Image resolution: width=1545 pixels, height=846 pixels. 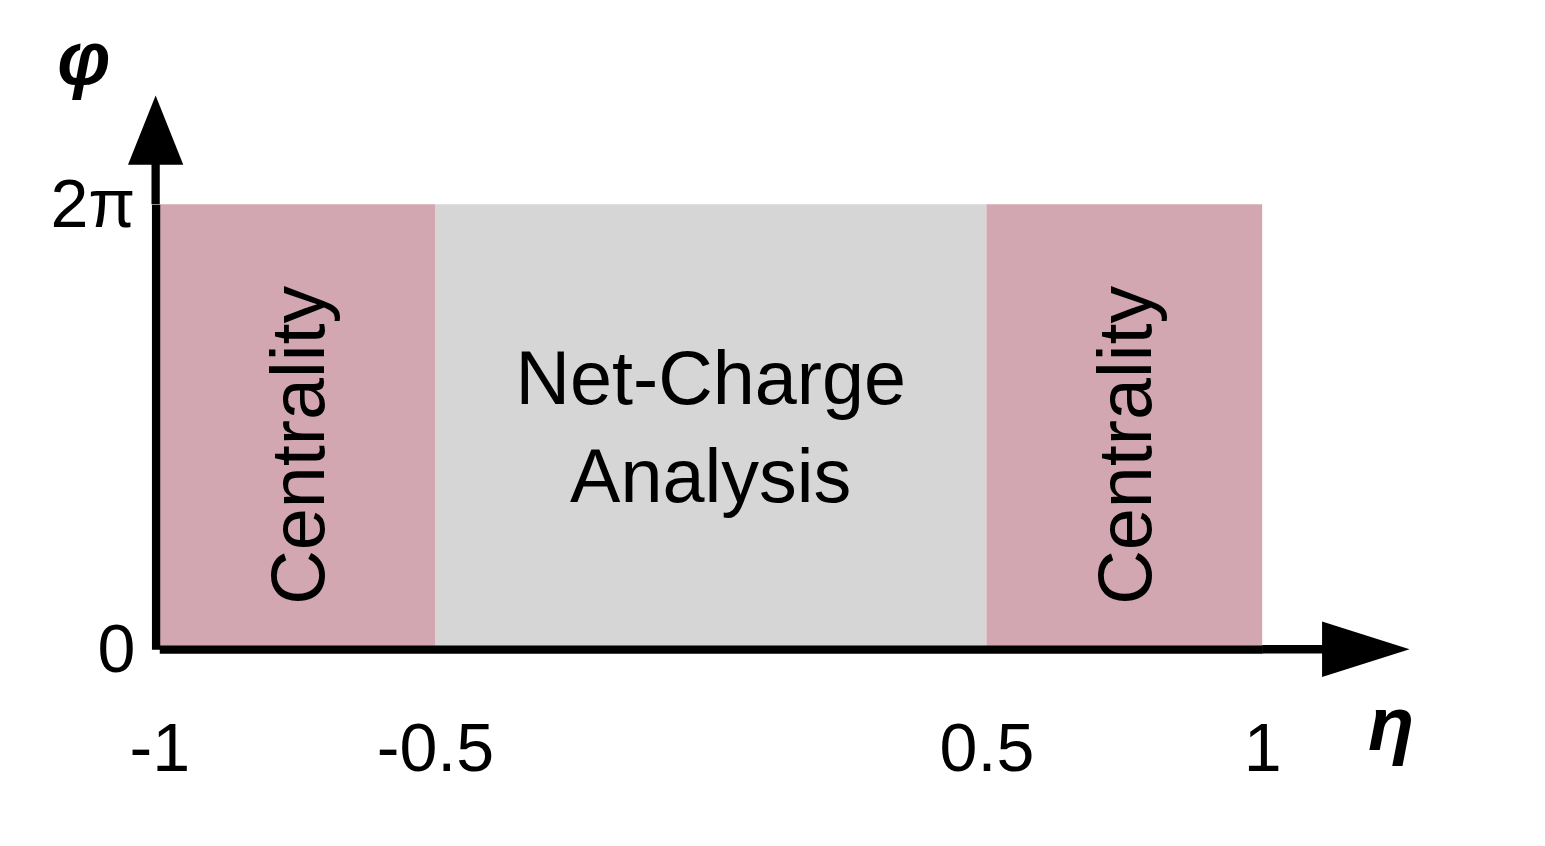 What do you see at coordinates (84, 57) in the screenshot?
I see `y-axis-title: φ` at bounding box center [84, 57].